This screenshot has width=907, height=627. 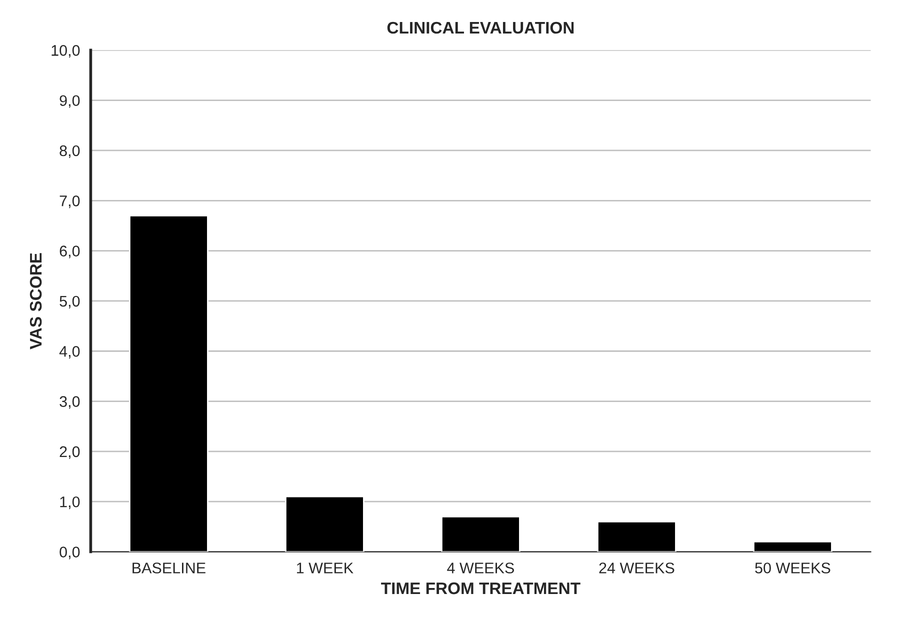 What do you see at coordinates (66, 51) in the screenshot?
I see `y-tick-label: 10,0` at bounding box center [66, 51].